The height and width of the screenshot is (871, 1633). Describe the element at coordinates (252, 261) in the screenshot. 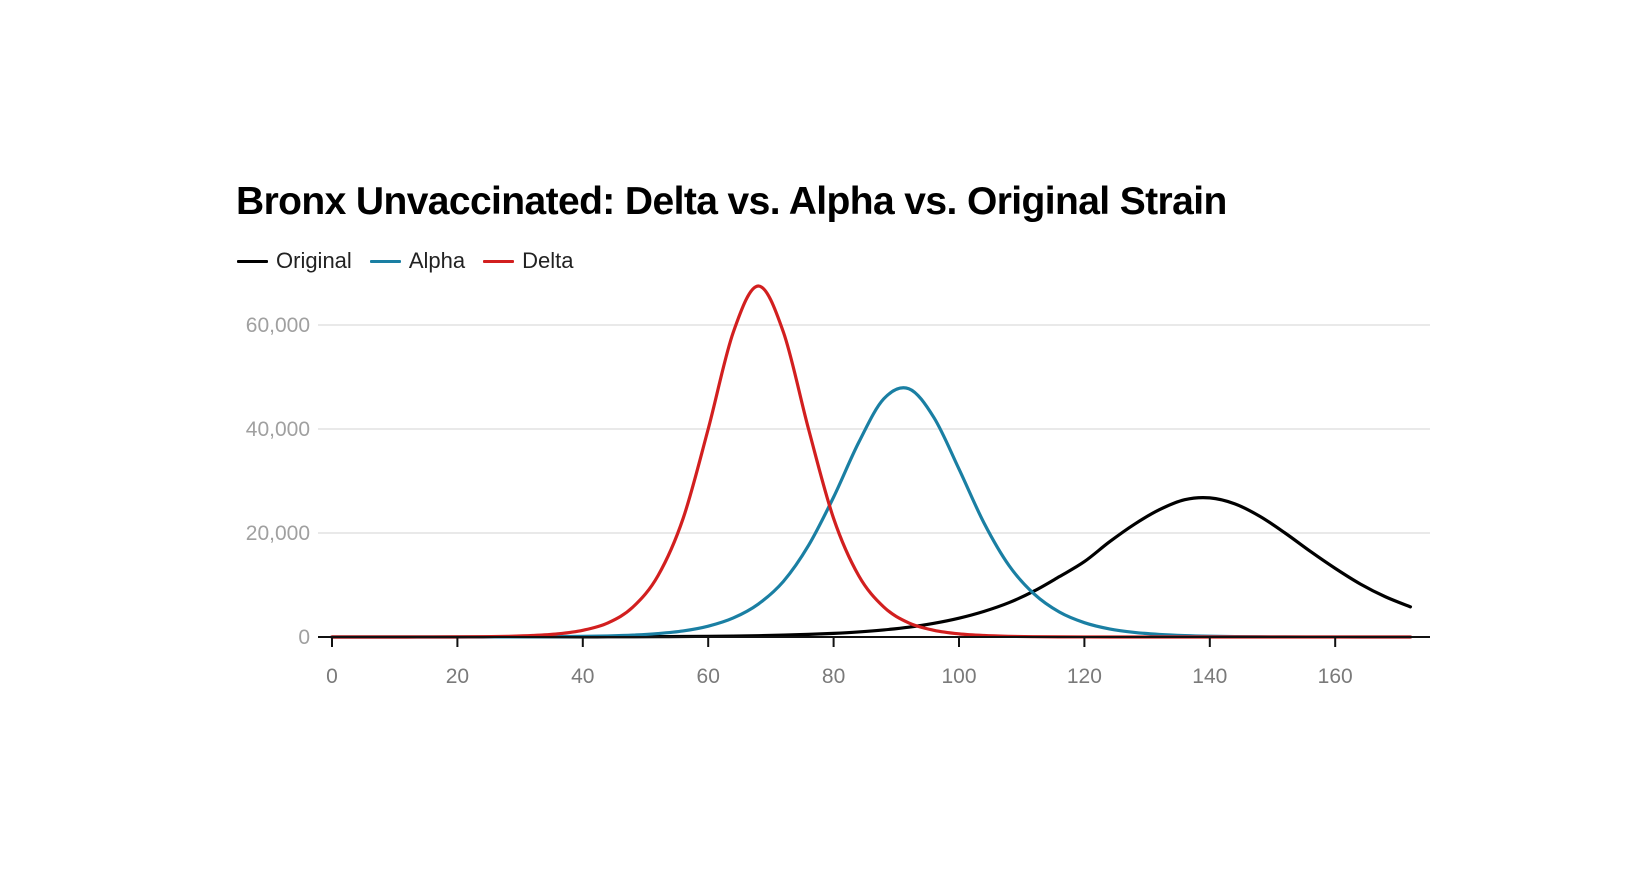

I see `legend-swatch-original` at that location.